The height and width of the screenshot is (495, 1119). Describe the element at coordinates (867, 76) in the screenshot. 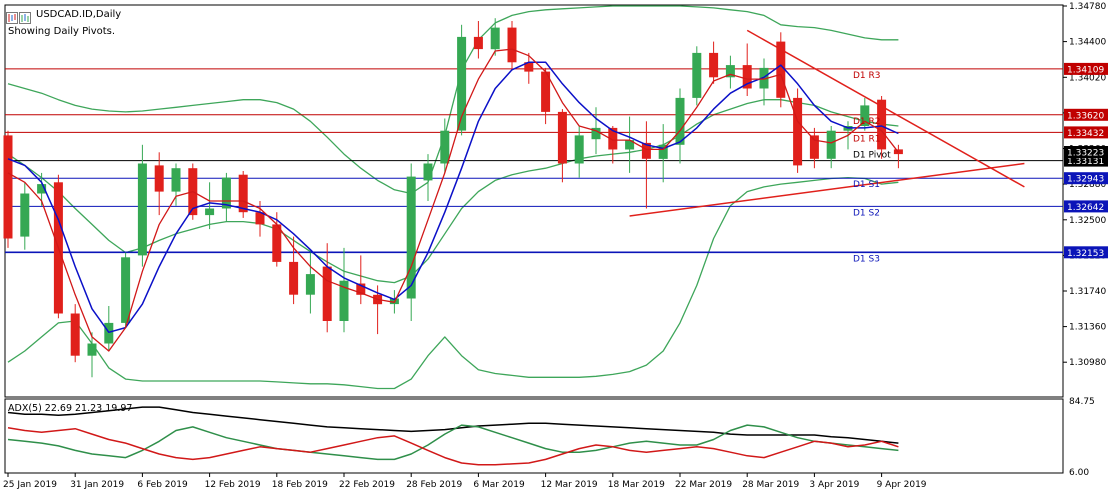

I see `pivot-label-0: D1 R3` at that location.